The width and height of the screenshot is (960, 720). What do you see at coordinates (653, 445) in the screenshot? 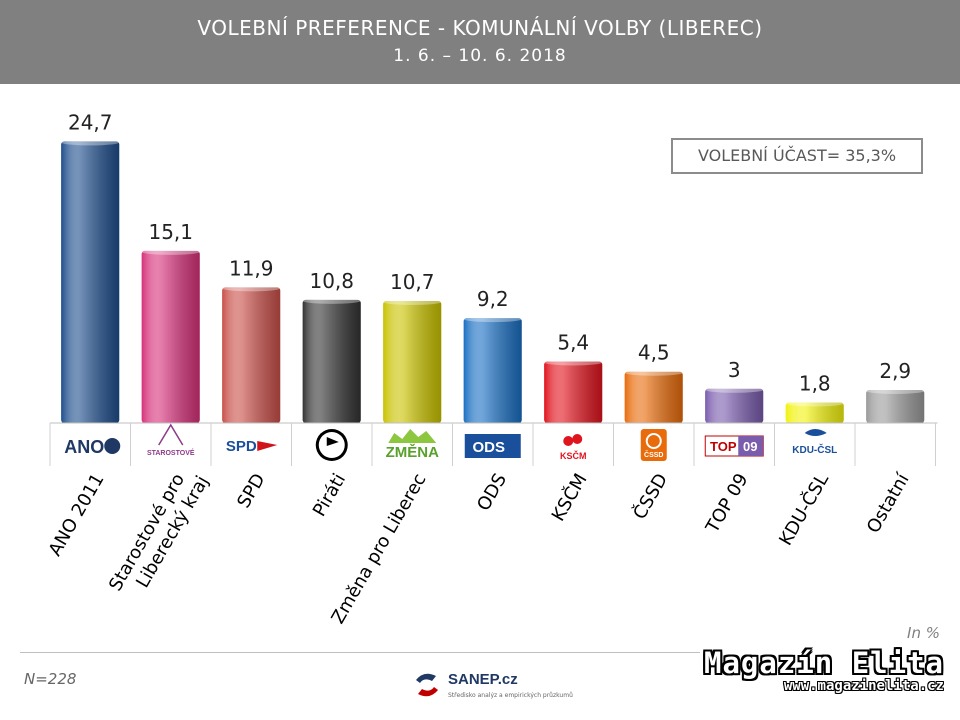
I see `party-logo-8: ČSSD` at bounding box center [653, 445].